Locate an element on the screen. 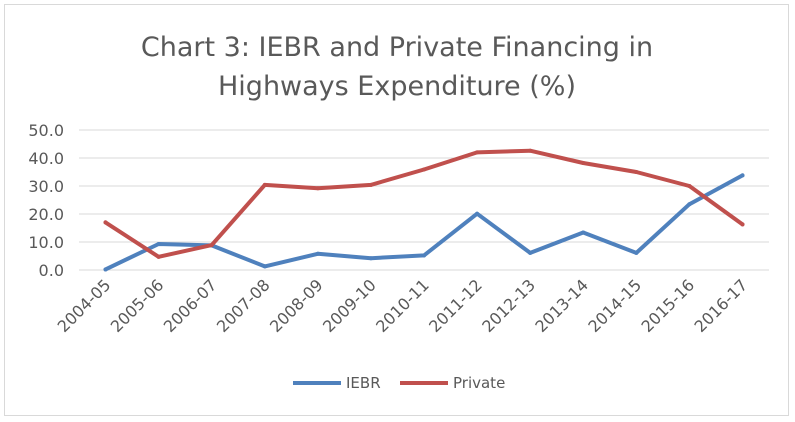 This screenshot has width=795, height=422. legend-label-iebr: IEBR is located at coordinates (363, 383).